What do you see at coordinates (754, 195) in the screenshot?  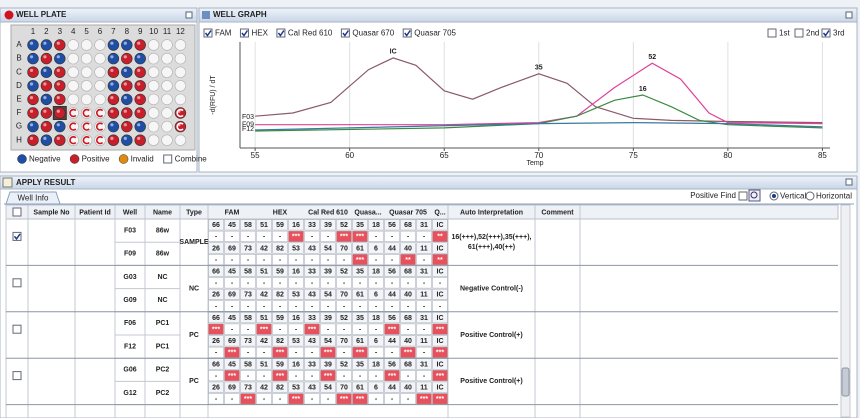 I see `find-button` at bounding box center [754, 195].